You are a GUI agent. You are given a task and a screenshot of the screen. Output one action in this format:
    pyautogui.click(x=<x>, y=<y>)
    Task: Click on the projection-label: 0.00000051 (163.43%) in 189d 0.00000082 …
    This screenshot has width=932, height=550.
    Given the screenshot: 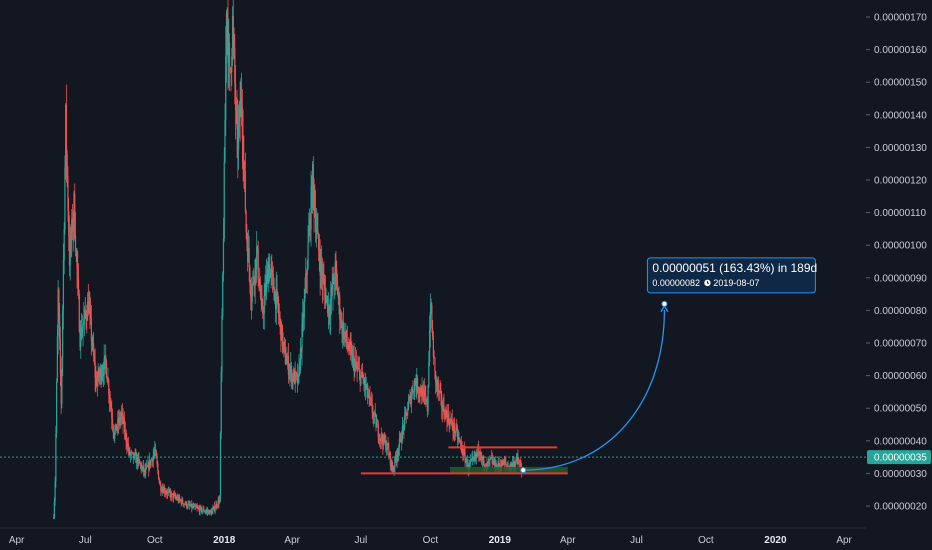 What is the action you would take?
    pyautogui.click(x=731, y=275)
    